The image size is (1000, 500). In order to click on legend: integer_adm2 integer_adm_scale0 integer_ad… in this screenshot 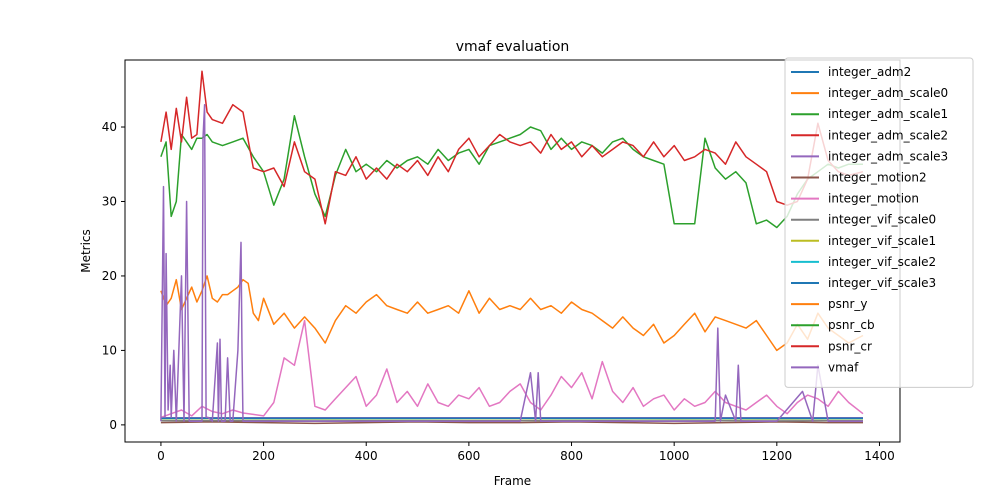, I will do `click(879, 222)`.